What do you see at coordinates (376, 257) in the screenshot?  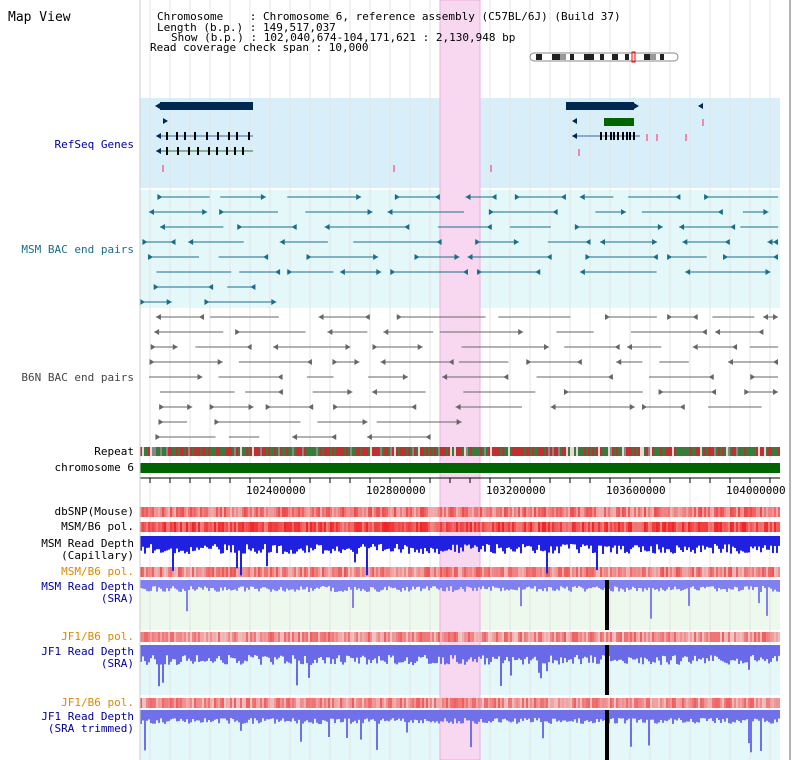 I see `msm-bac-pair-end` at bounding box center [376, 257].